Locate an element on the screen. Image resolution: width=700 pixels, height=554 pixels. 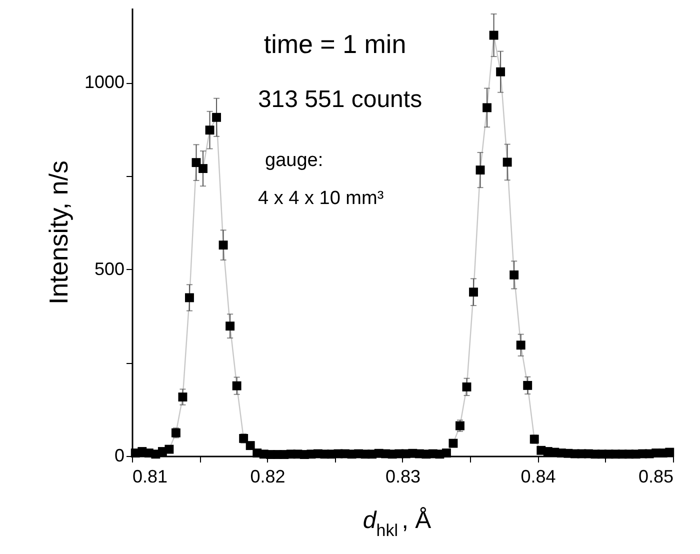
annotation: 313 551 counts is located at coordinates (340, 99).